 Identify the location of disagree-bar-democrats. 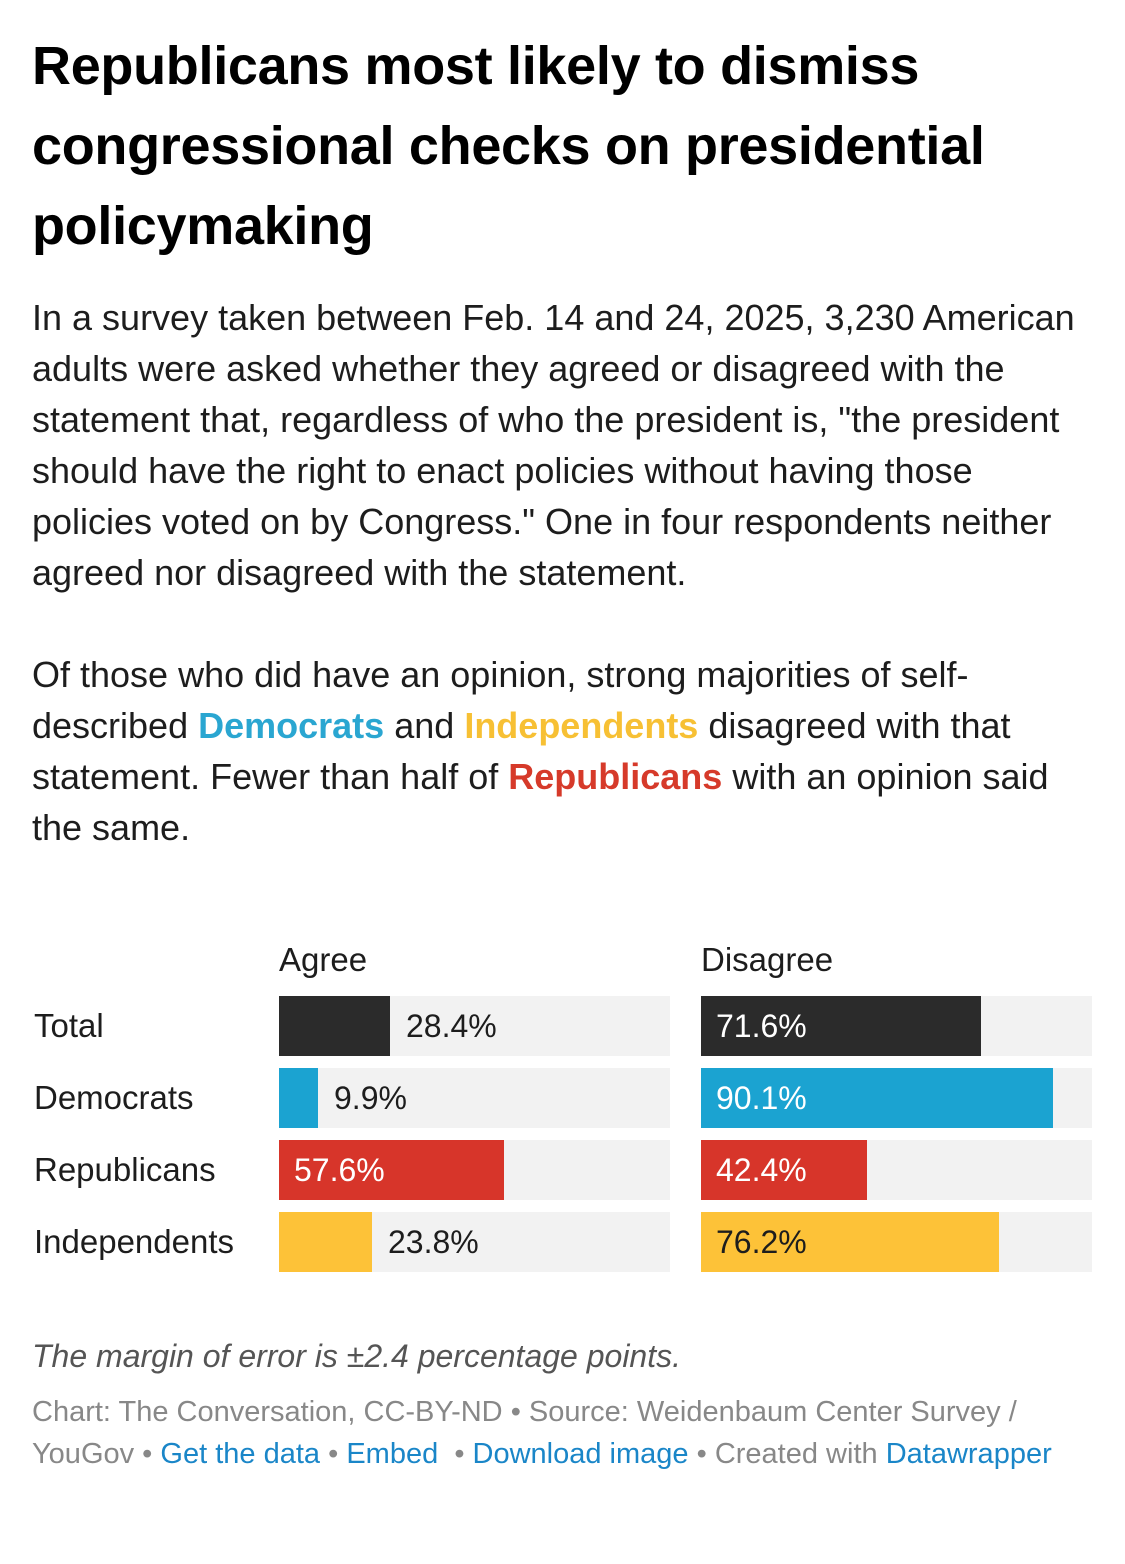
(877, 1098).